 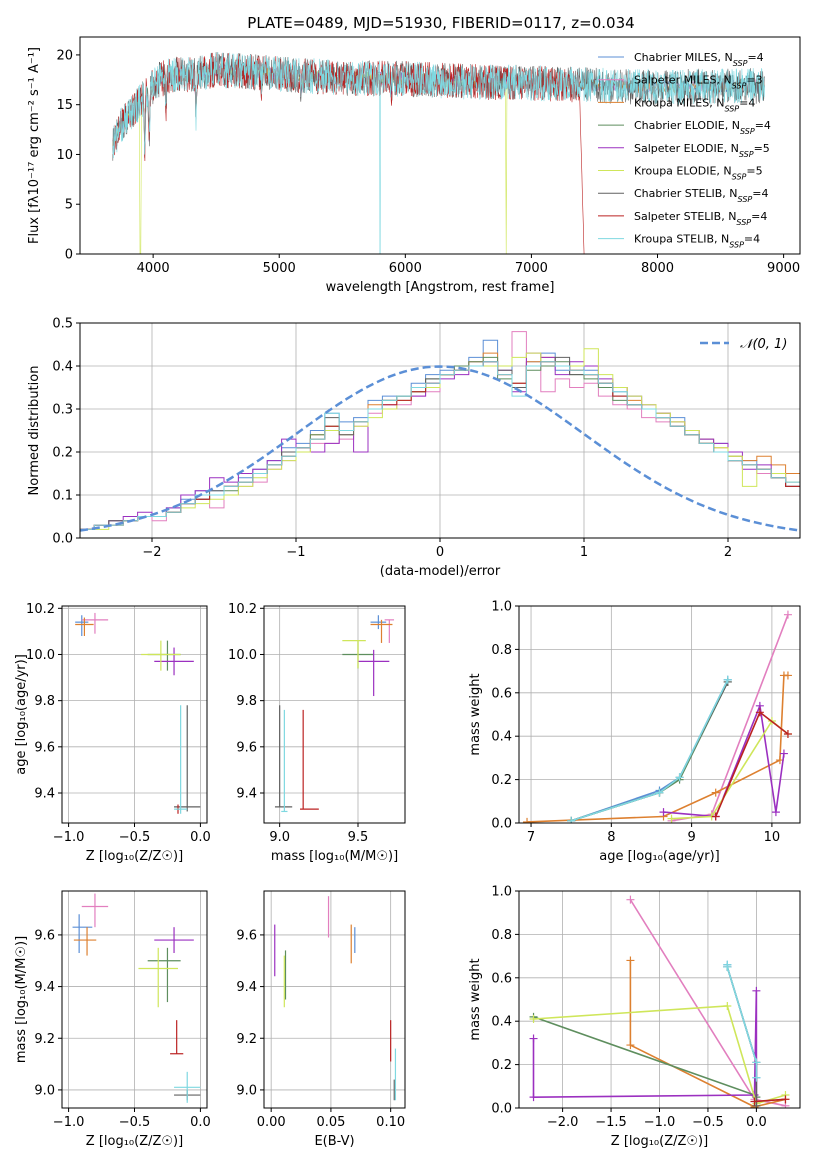 I want to click on y-axis-label: Normed distribution, so click(x=34, y=431).